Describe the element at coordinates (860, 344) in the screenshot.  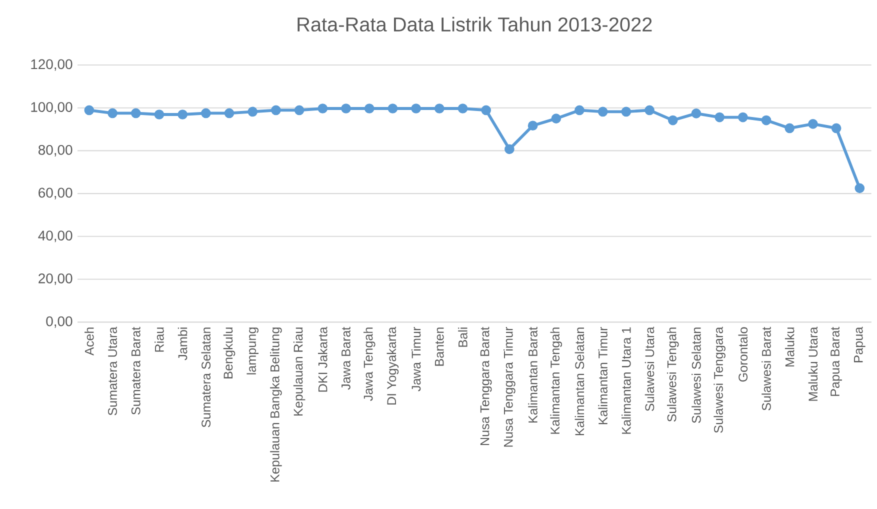
I see `x-tick-label: Papua` at that location.